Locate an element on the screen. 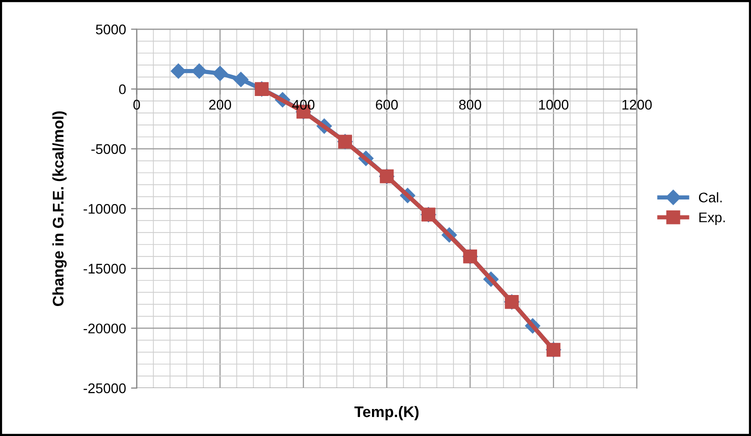  y-tick-label: -20000 is located at coordinates (105, 329).